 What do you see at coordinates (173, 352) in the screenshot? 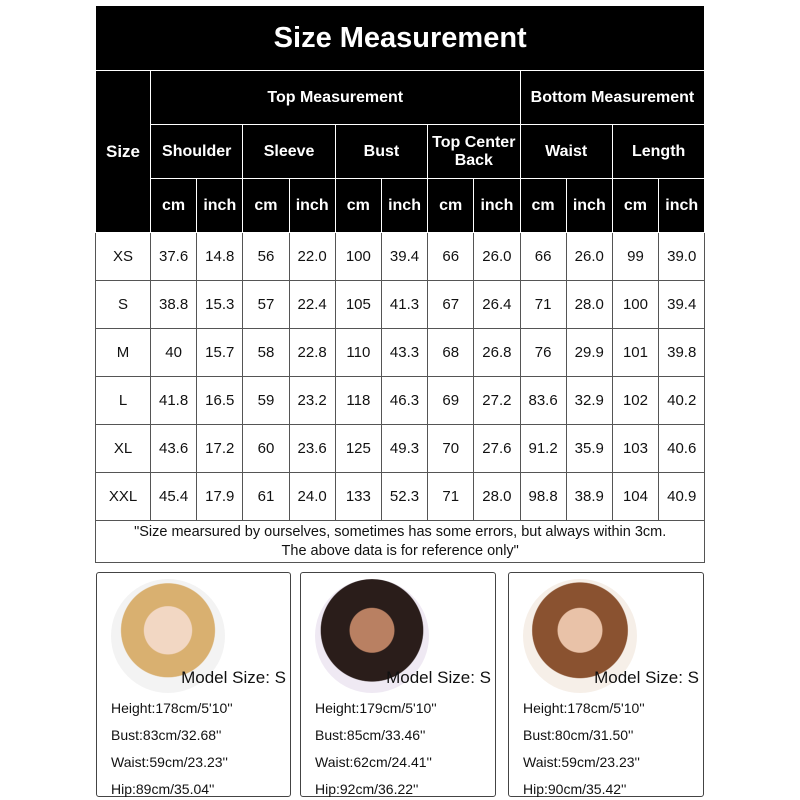
I see `cell: 40` at bounding box center [173, 352].